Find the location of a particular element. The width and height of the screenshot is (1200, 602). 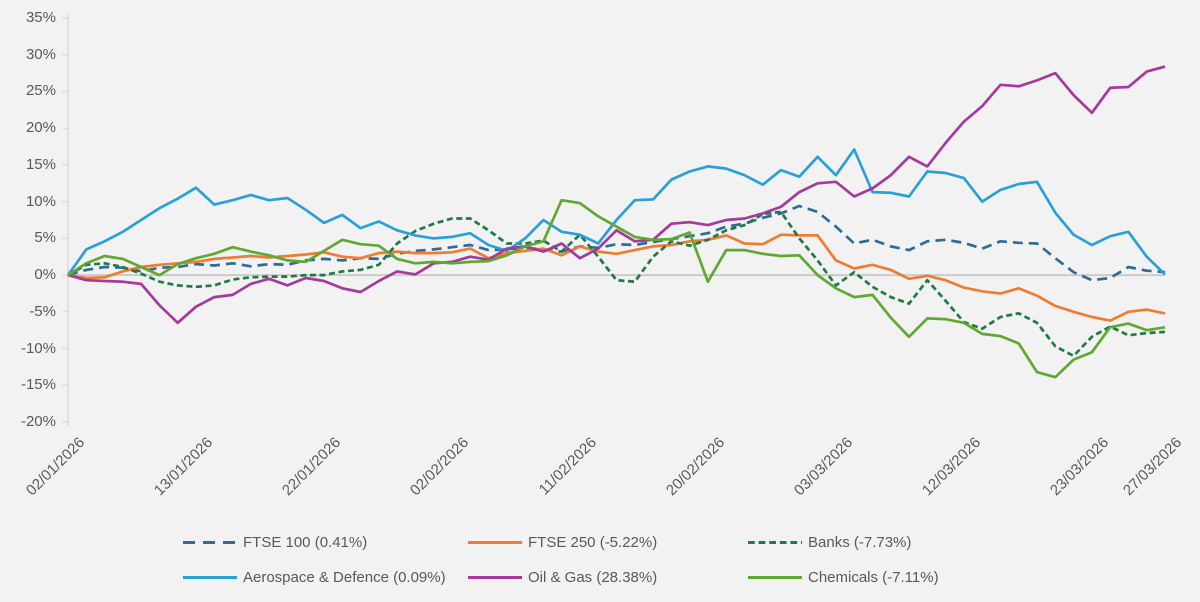

legend-swatch-banks is located at coordinates (775, 542).